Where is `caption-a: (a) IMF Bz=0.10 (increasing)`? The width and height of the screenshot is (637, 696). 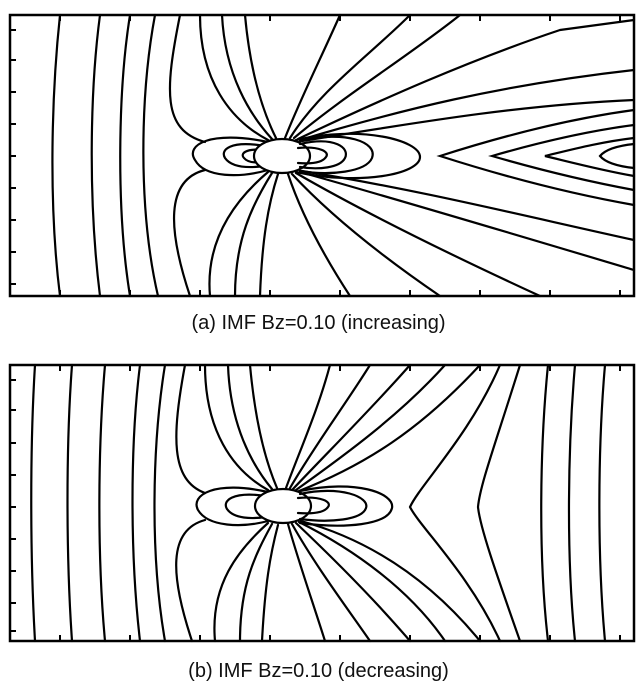 caption-a: (a) IMF Bz=0.10 (increasing) is located at coordinates (318, 323).